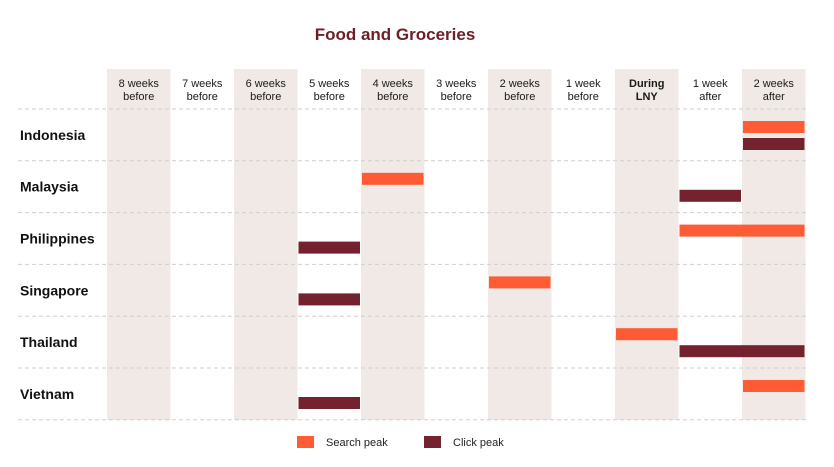  I want to click on column-label: 7 weeks before, so click(202, 90).